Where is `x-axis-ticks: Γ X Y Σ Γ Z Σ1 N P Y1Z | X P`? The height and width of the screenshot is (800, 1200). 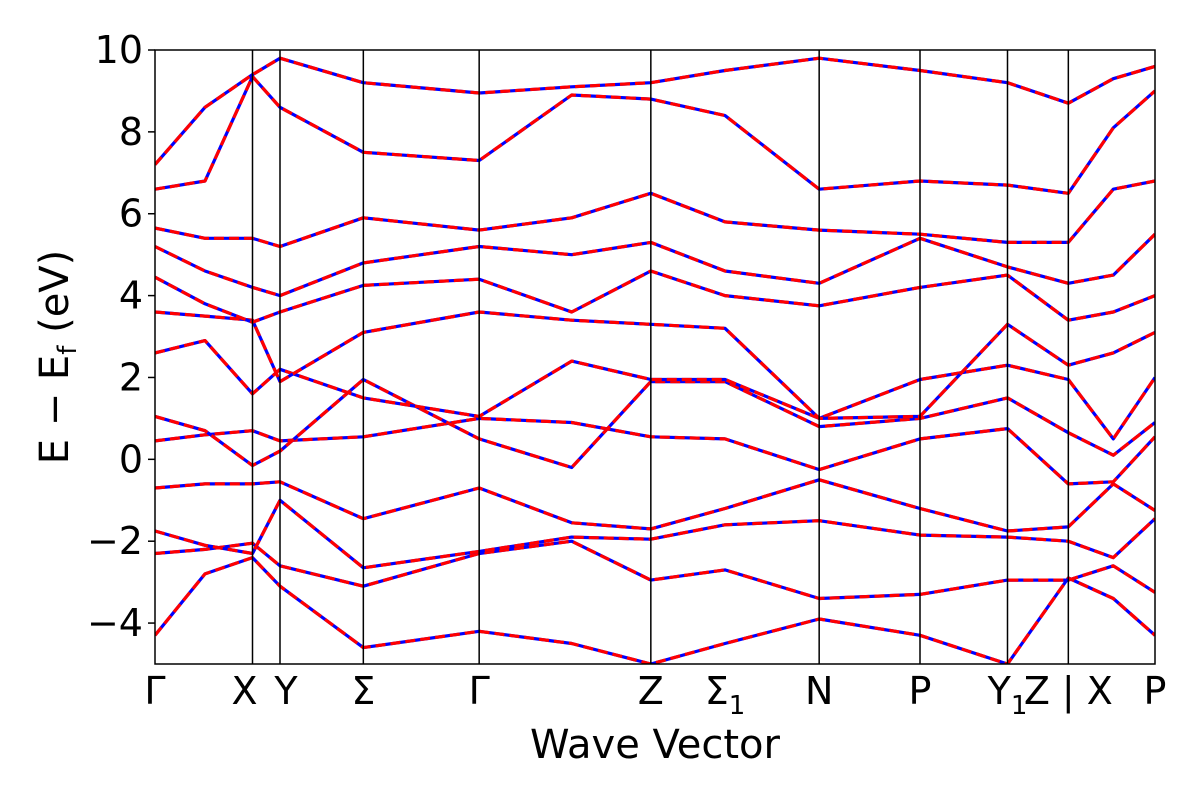 x-axis-ticks: Γ X Y Σ Γ Z Σ1 N P Y1Z | X P is located at coordinates (655, 695).